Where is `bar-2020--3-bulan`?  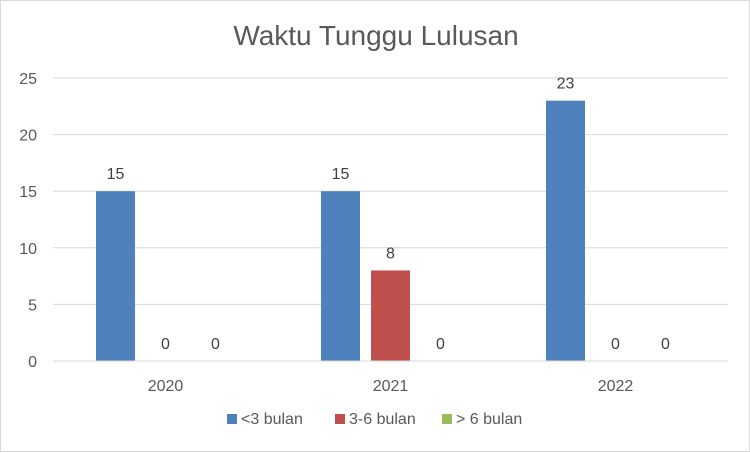 bar-2020--3-bulan is located at coordinates (115, 276).